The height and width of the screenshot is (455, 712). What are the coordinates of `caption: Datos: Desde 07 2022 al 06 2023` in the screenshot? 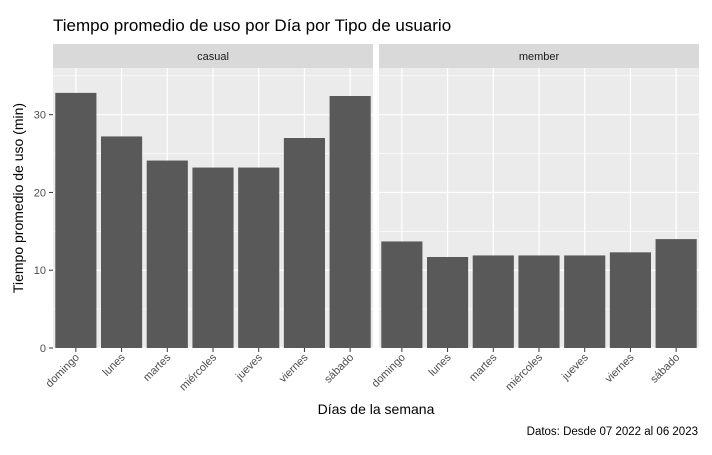 It's located at (612, 432).